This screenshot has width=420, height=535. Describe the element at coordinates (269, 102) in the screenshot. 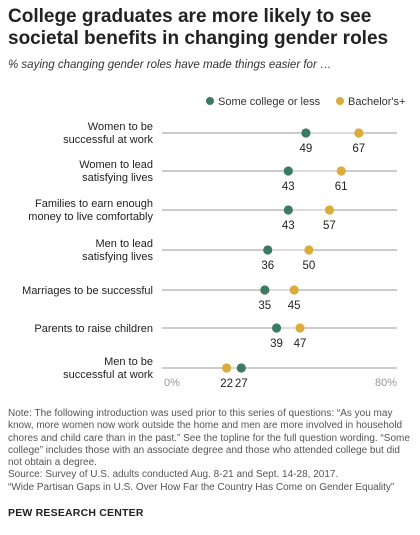

I see `legend-label-some-college: Some college or less` at that location.